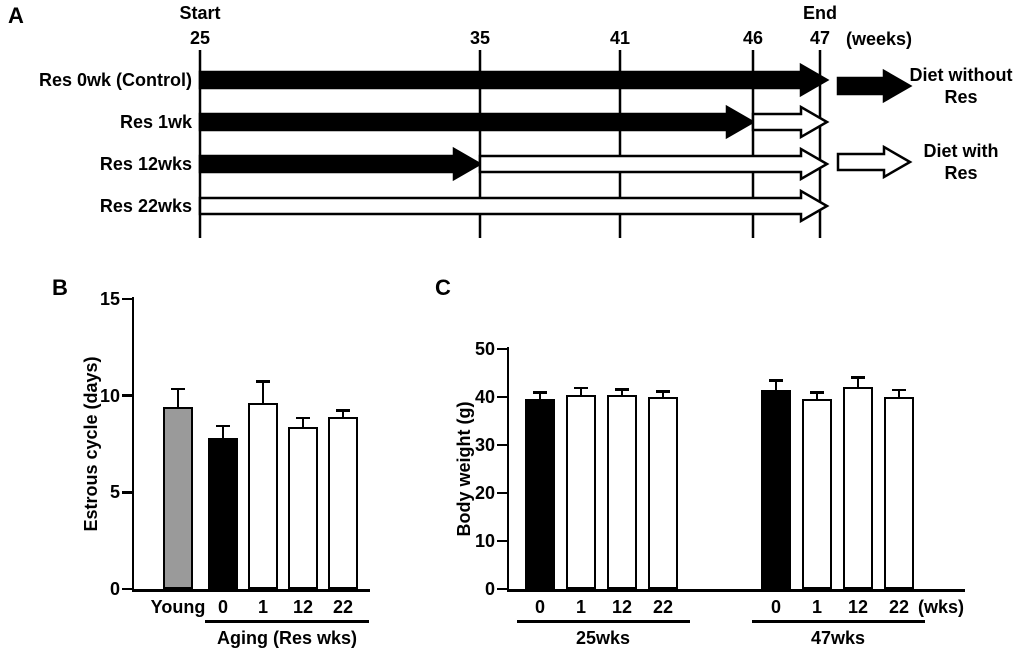  I want to click on bodyweight-y-tick-label: 30, so click(484, 445).